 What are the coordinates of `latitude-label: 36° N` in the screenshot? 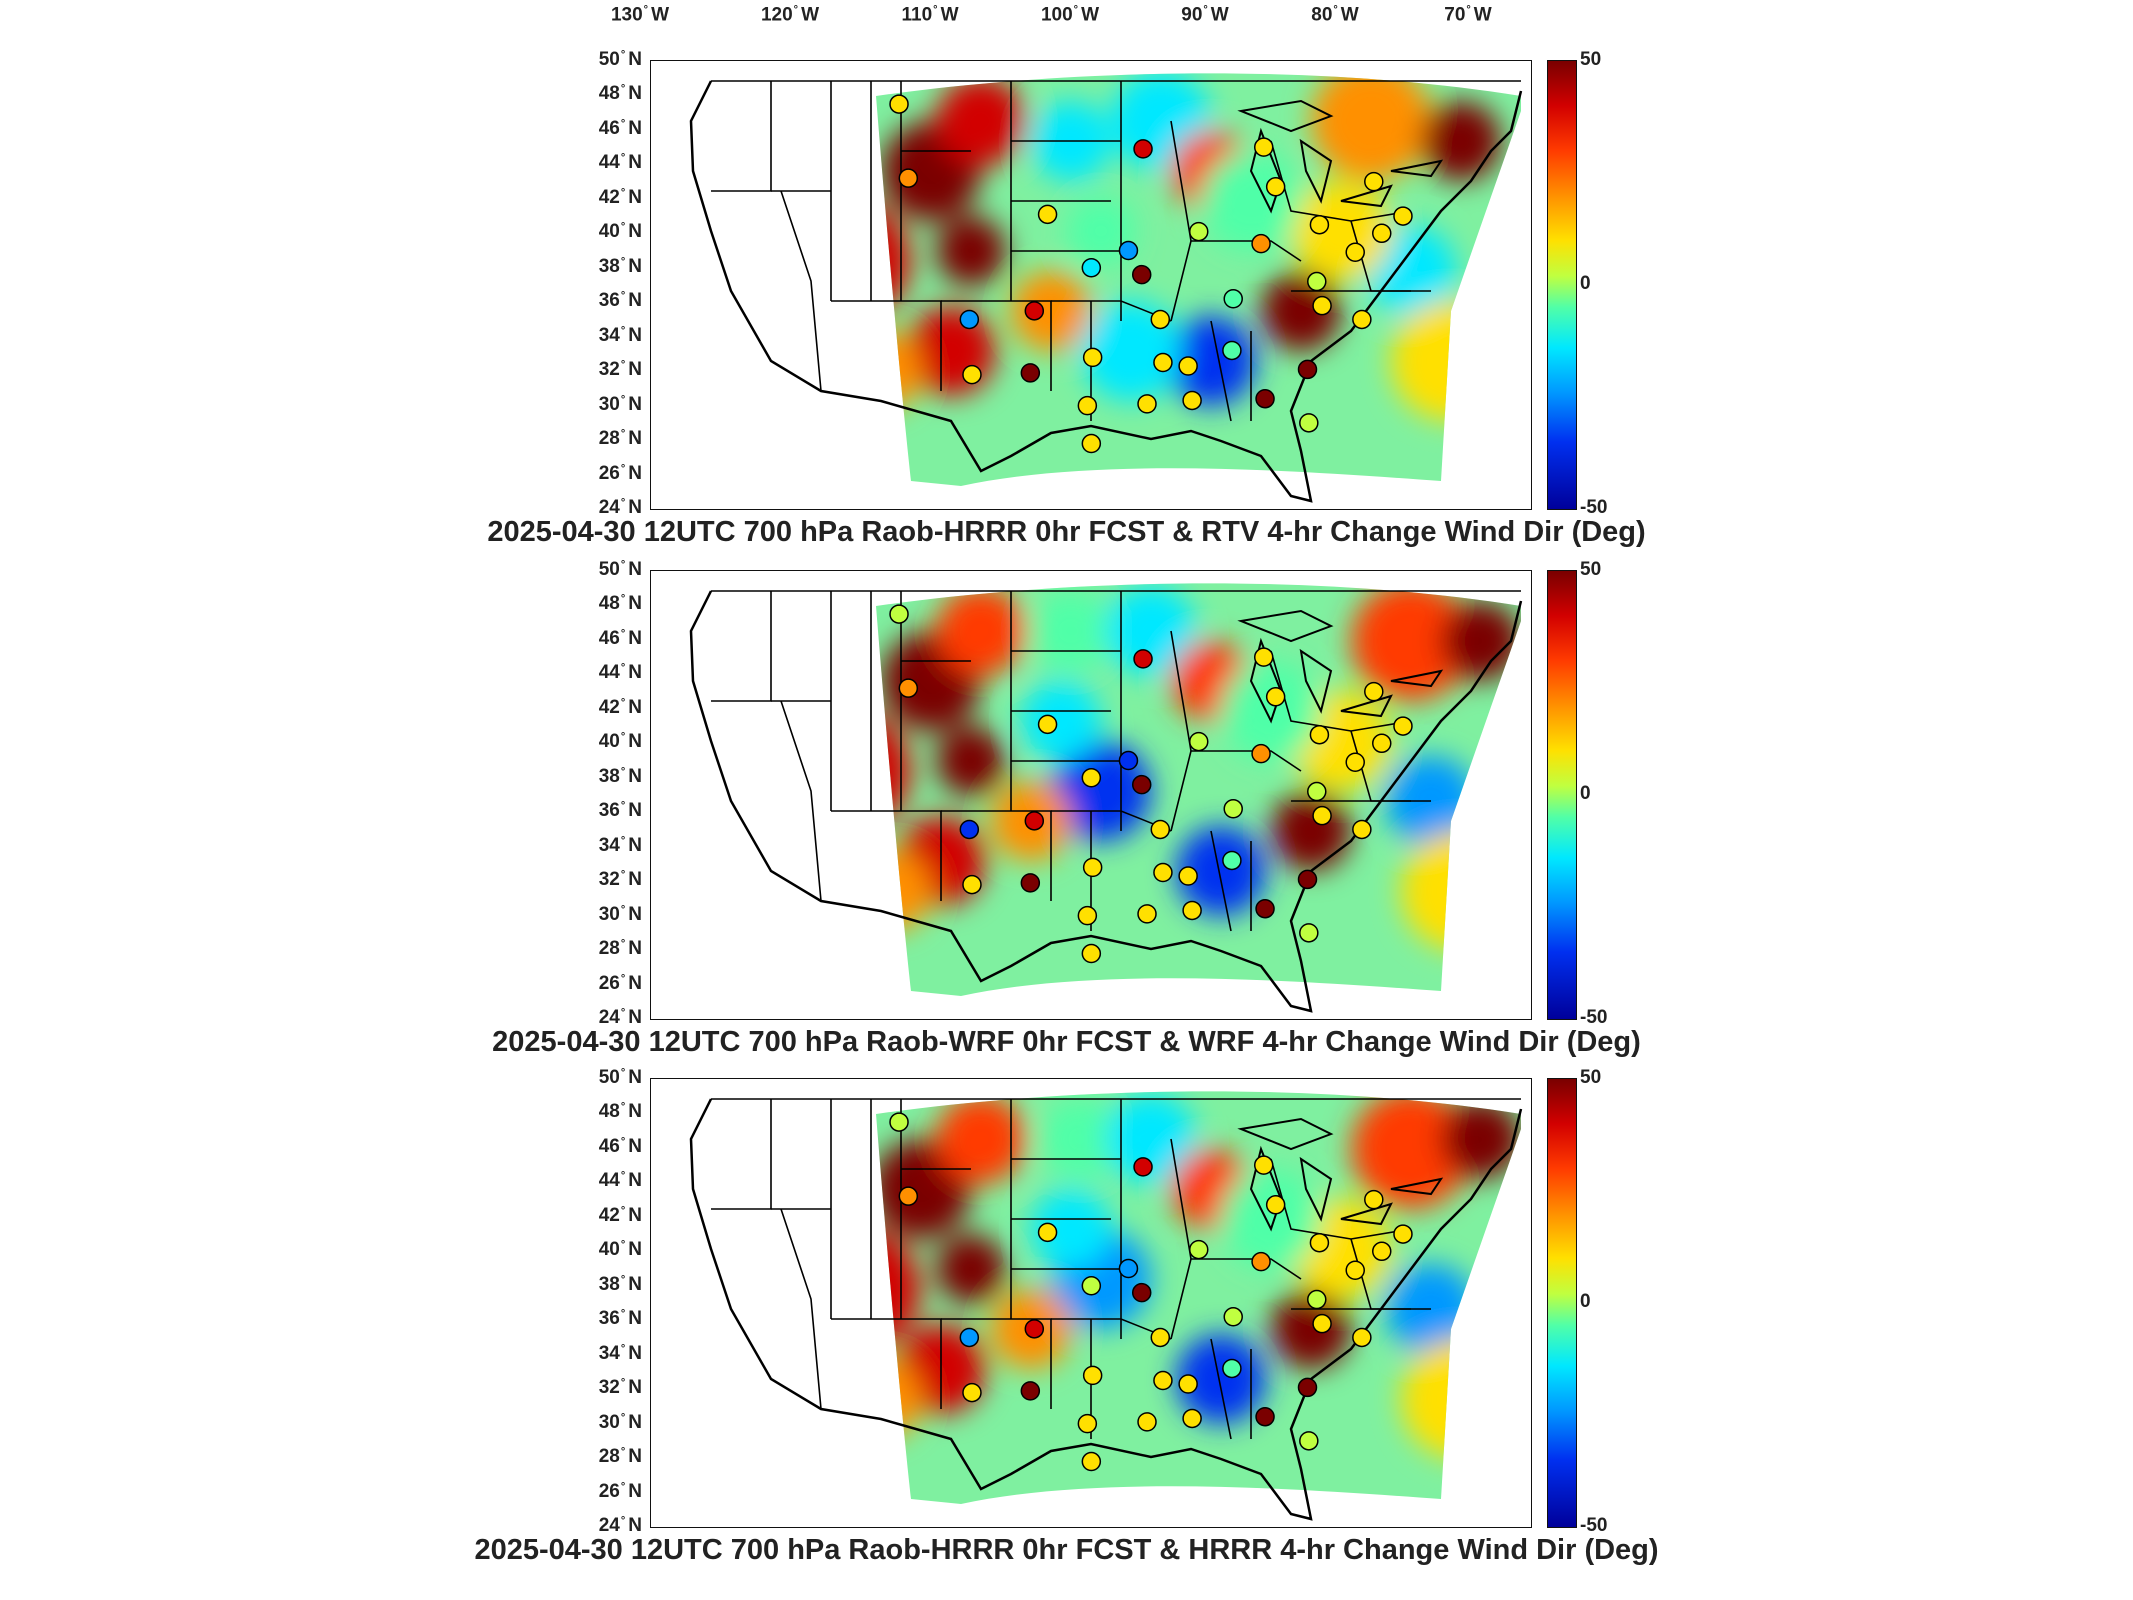 It's located at (620, 301).